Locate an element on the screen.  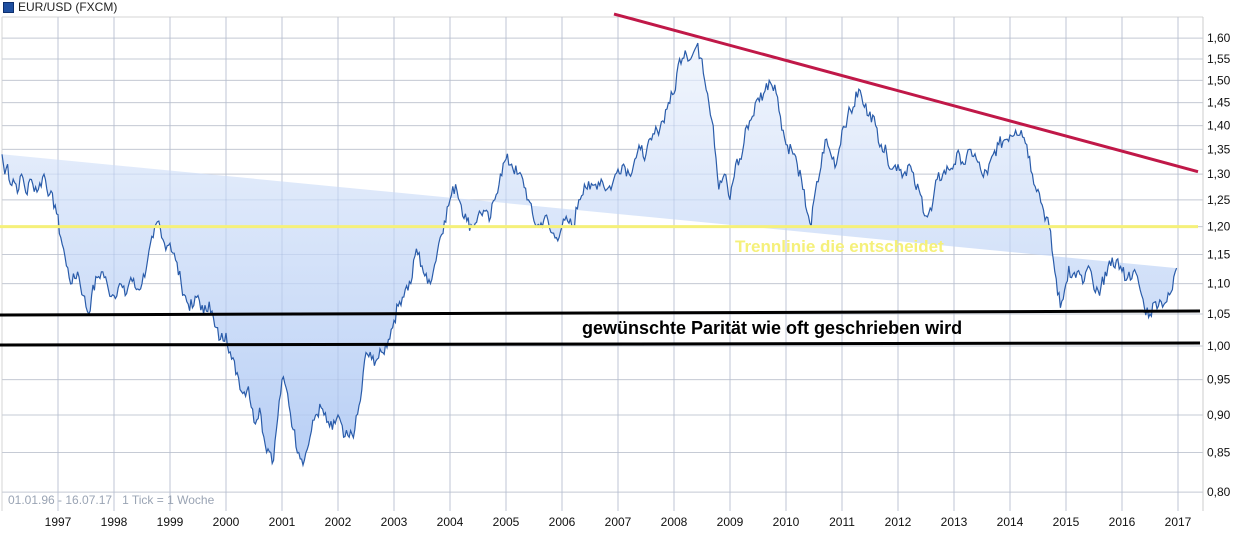
x-tick-label: 2002 is located at coordinates (338, 522).